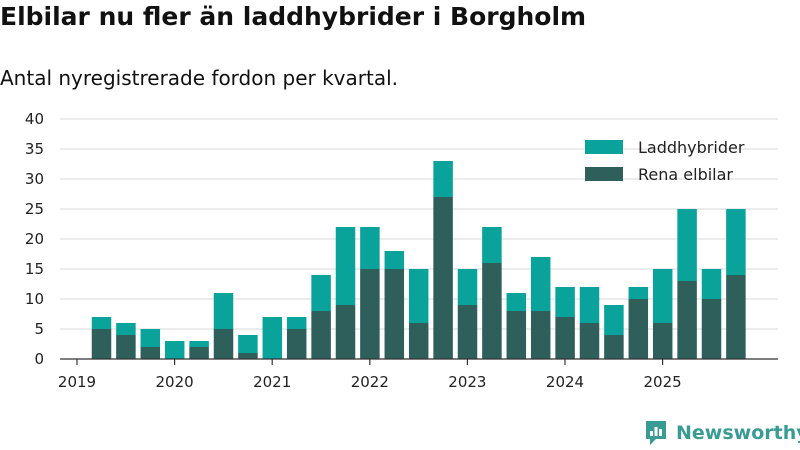 This screenshot has width=800, height=450. I want to click on x-tick-label: 2022, so click(370, 382).